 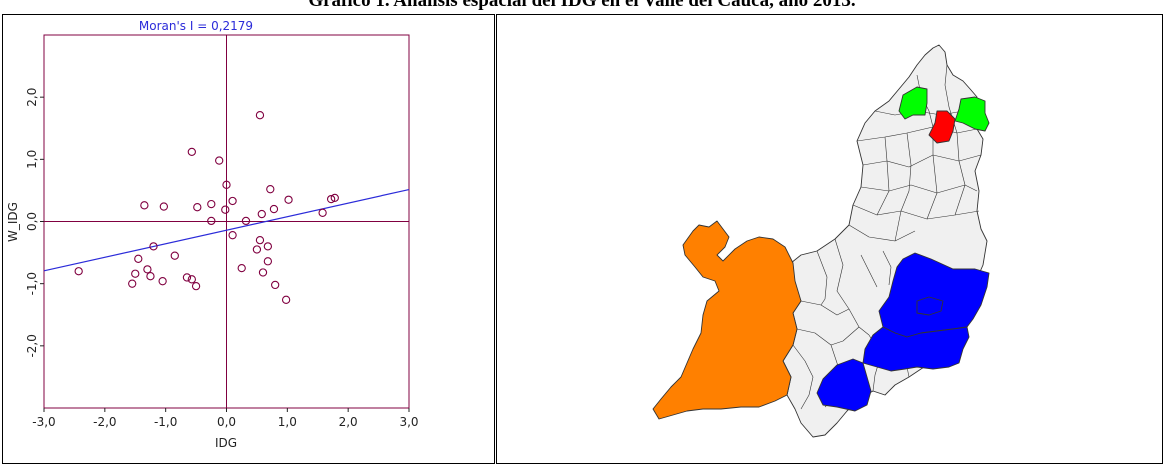 What do you see at coordinates (13, 222) in the screenshot?
I see `y-axis-label: W_IDG` at bounding box center [13, 222].